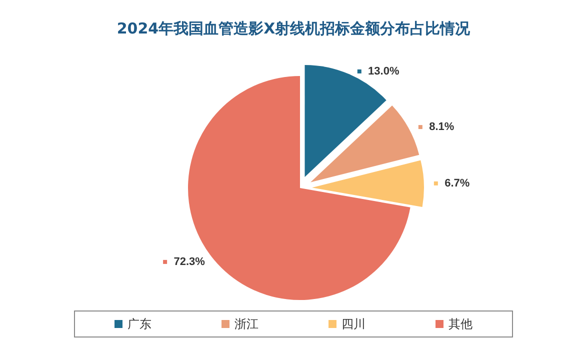  What do you see at coordinates (460, 324) in the screenshot?
I see `legend-label: 其他` at bounding box center [460, 324].